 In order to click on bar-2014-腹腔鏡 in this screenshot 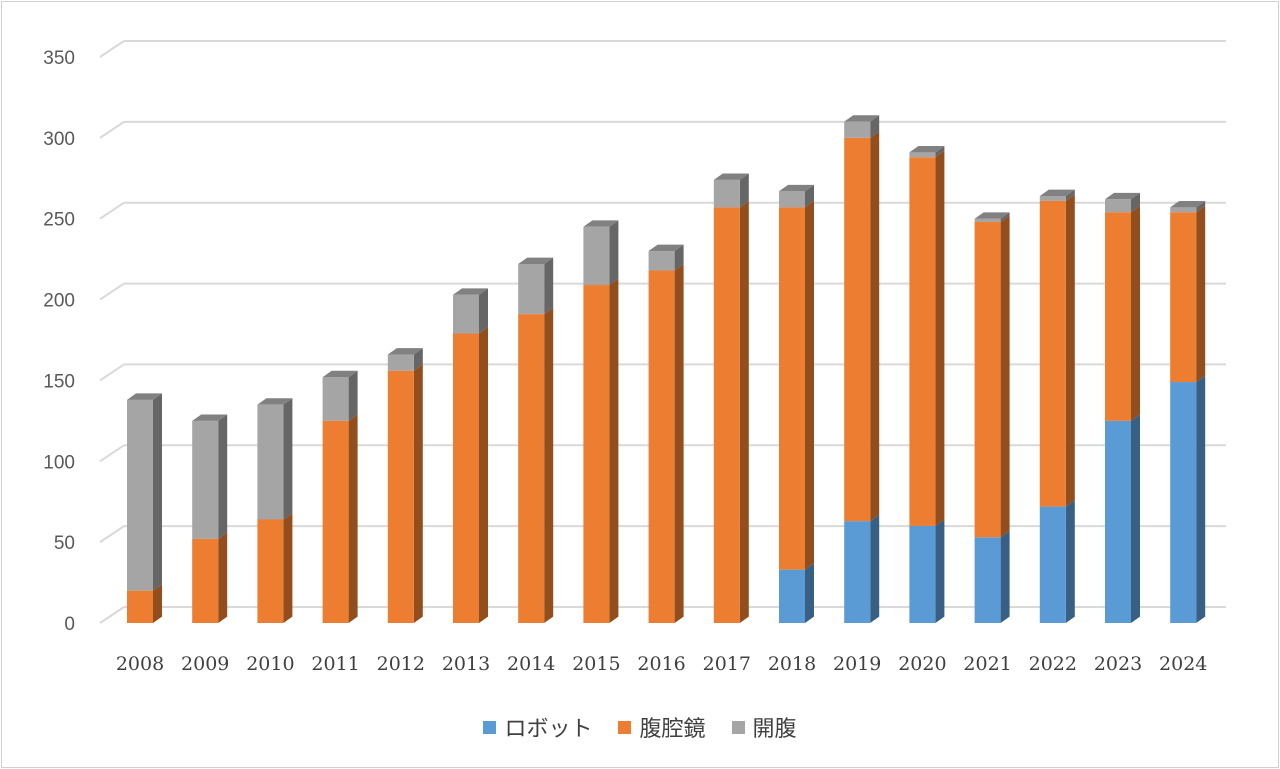, I will do `click(531, 468)`.